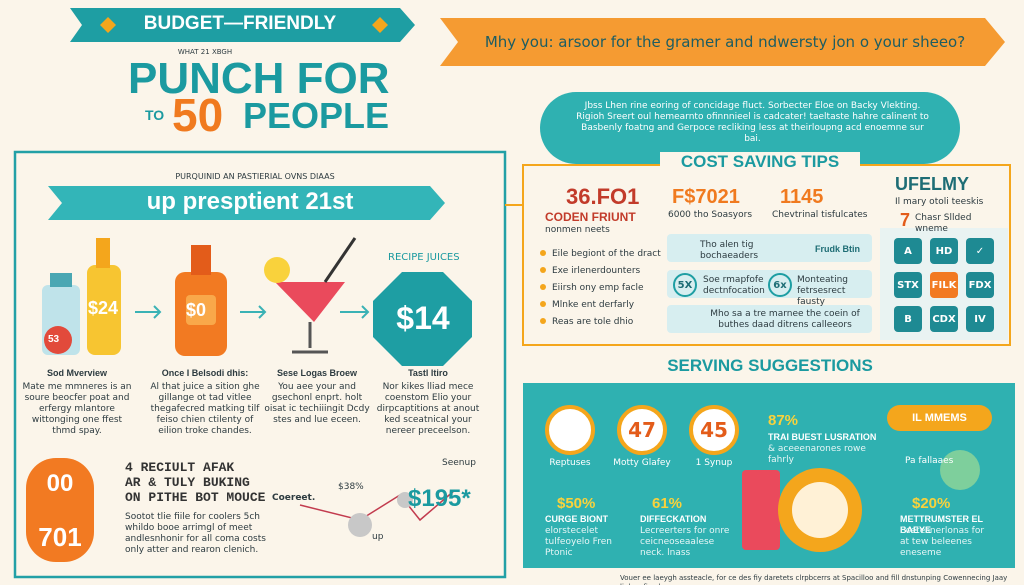 The image size is (1024, 585). What do you see at coordinates (931, 503) in the screenshot?
I see `stat-value: $20%` at bounding box center [931, 503].